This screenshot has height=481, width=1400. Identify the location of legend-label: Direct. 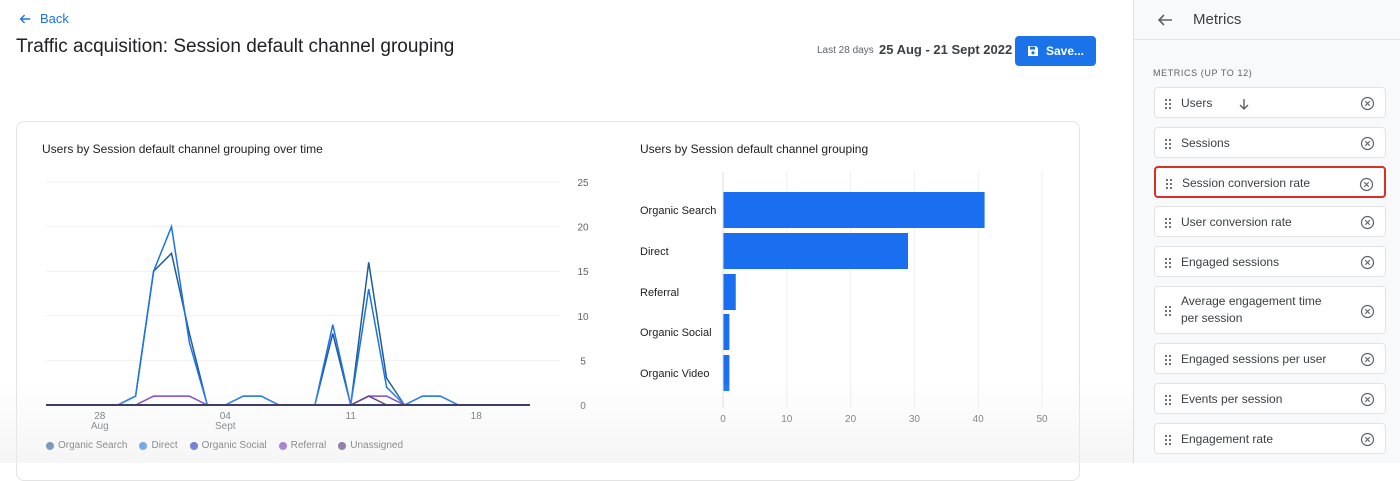
(164, 445).